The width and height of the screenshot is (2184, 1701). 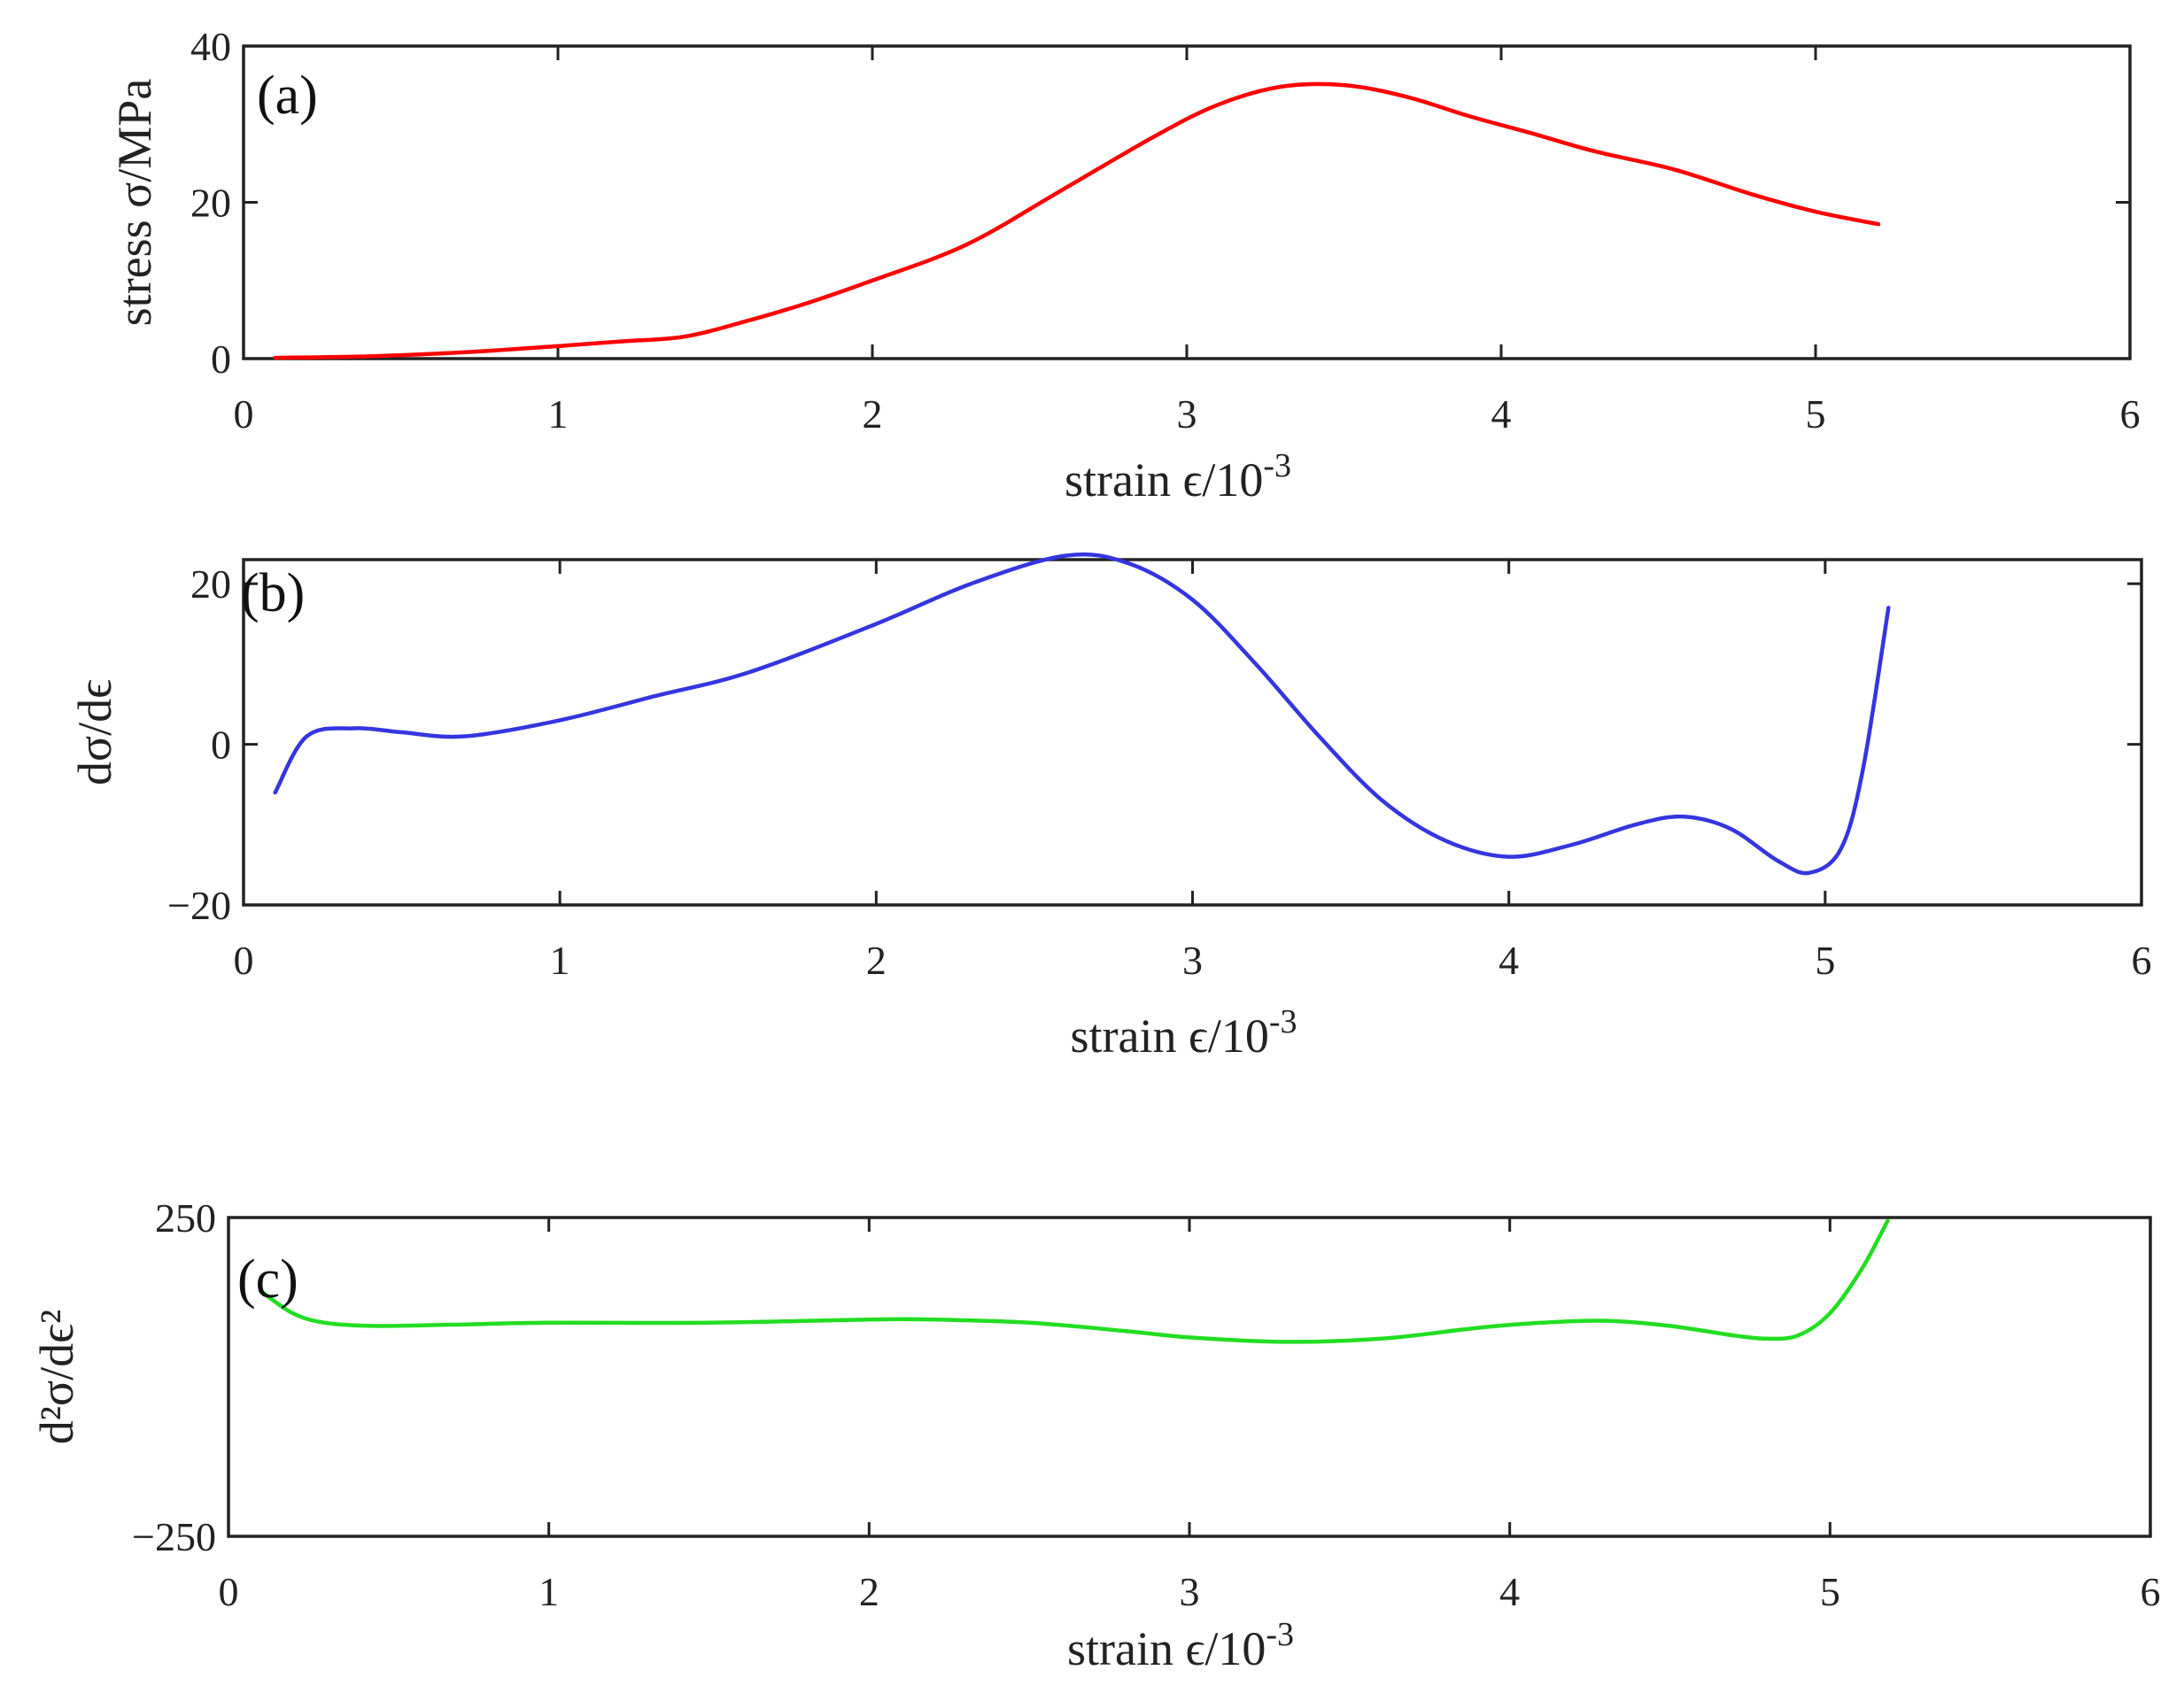 I want to click on y-axis-label: dσ/dϵ, so click(x=94, y=732).